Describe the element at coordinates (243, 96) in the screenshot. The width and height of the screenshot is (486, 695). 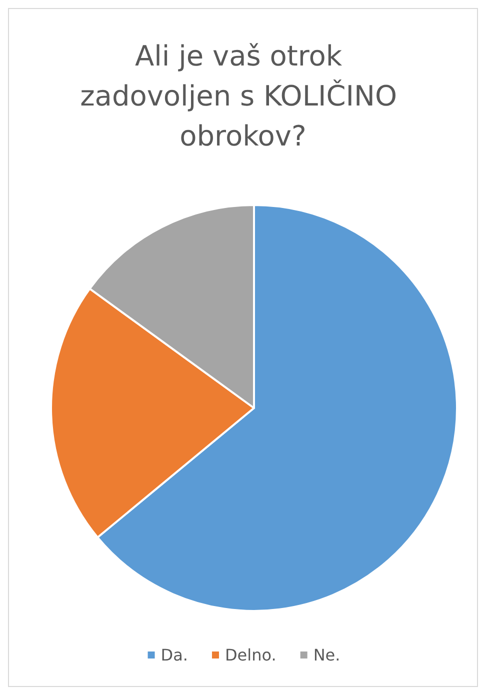
I see `chart-title: Ali je vaš otrok zadovoljen s KOLIČINO obrokov?` at that location.